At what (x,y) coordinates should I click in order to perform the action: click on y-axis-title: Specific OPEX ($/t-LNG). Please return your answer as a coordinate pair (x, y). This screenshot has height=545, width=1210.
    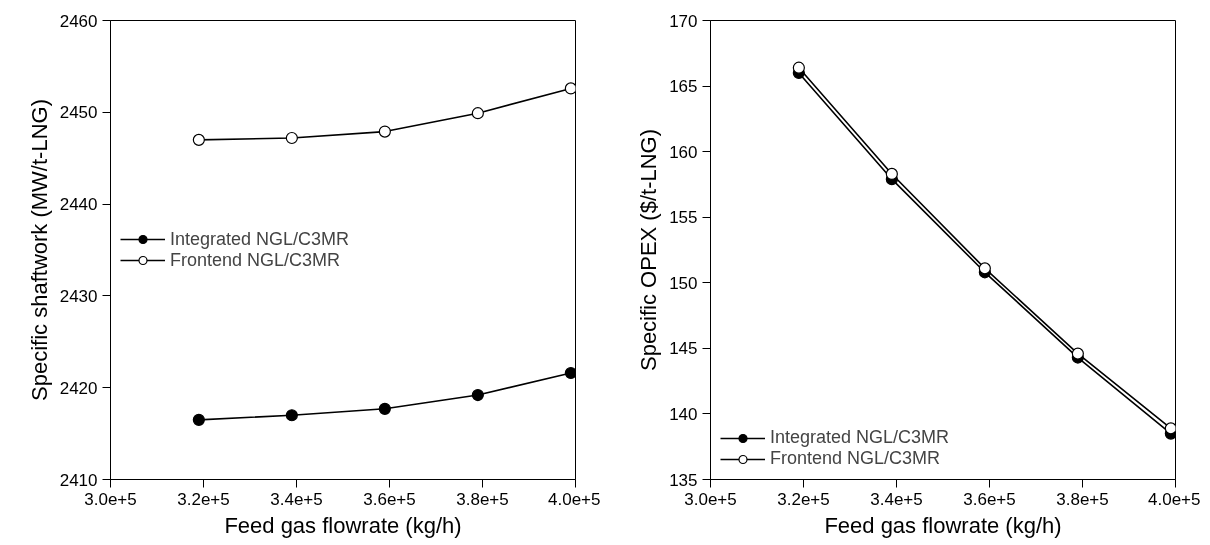
    Looking at the image, I should click on (649, 250).